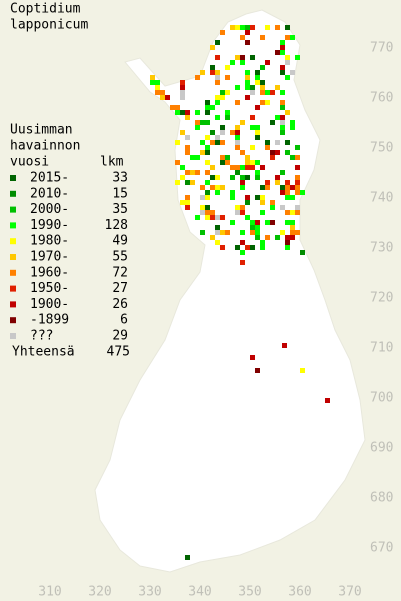 The image size is (401, 601). I want to click on grid-label-y: 770, so click(381, 48).